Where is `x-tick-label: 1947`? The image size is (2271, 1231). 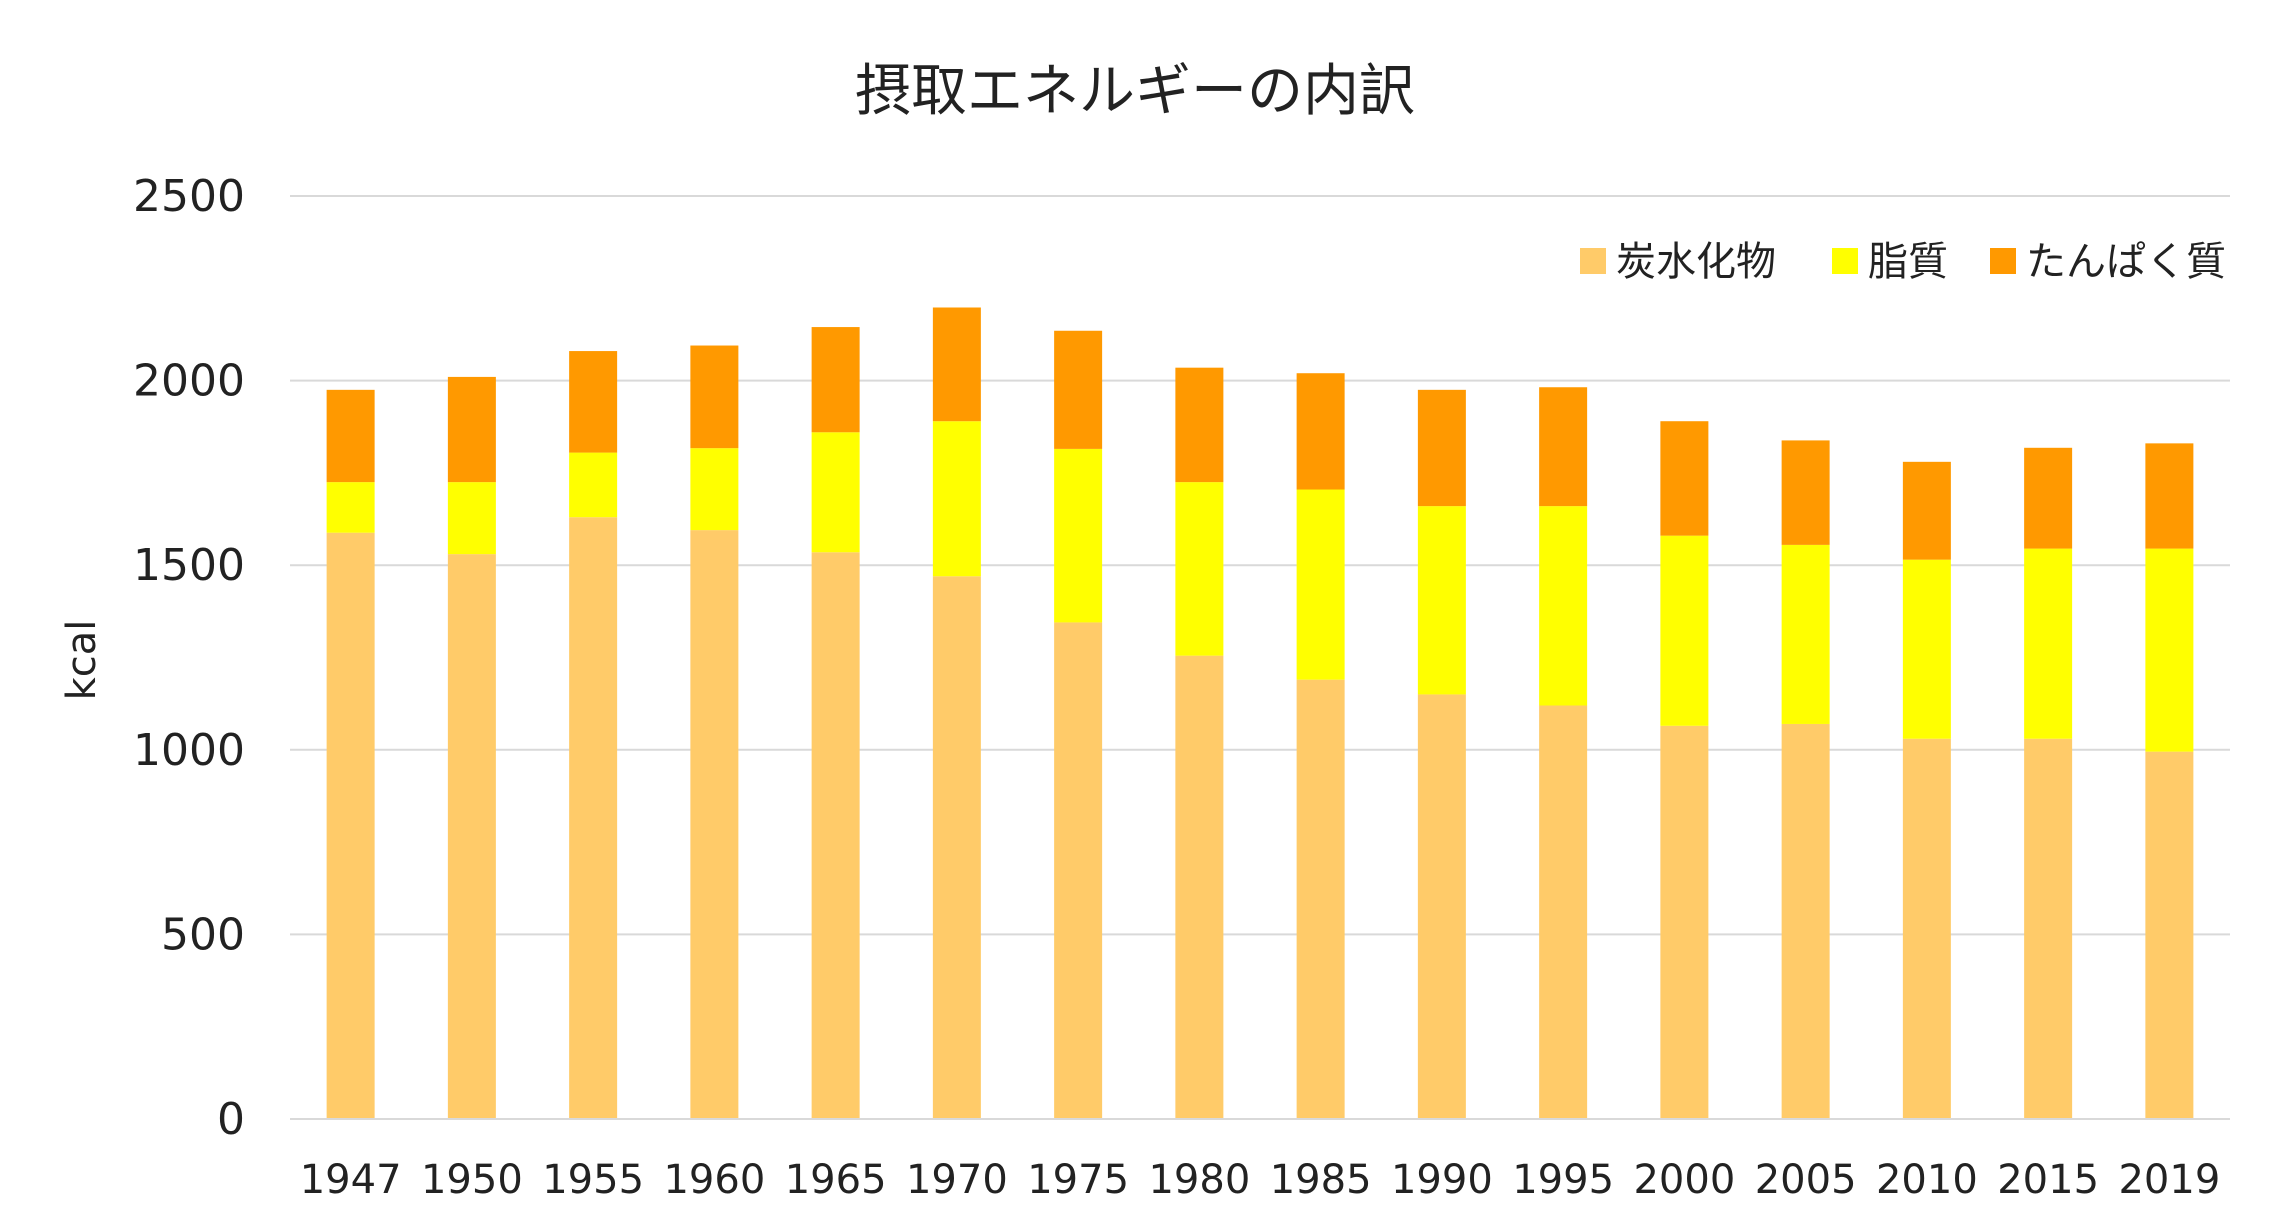
x-tick-label: 1947 is located at coordinates (351, 1180).